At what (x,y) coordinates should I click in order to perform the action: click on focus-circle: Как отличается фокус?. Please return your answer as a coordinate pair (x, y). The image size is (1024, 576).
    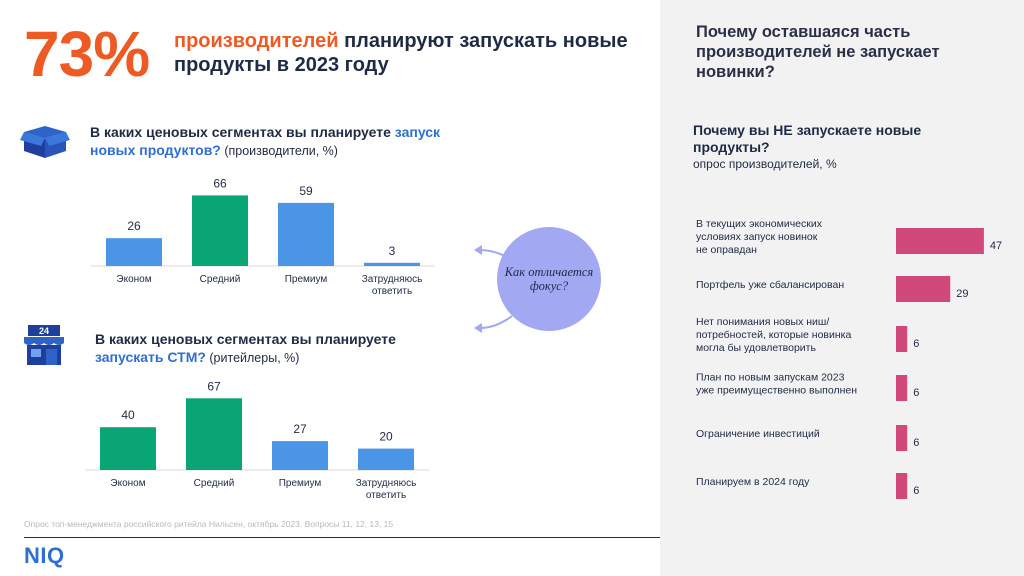
    Looking at the image, I should click on (549, 279).